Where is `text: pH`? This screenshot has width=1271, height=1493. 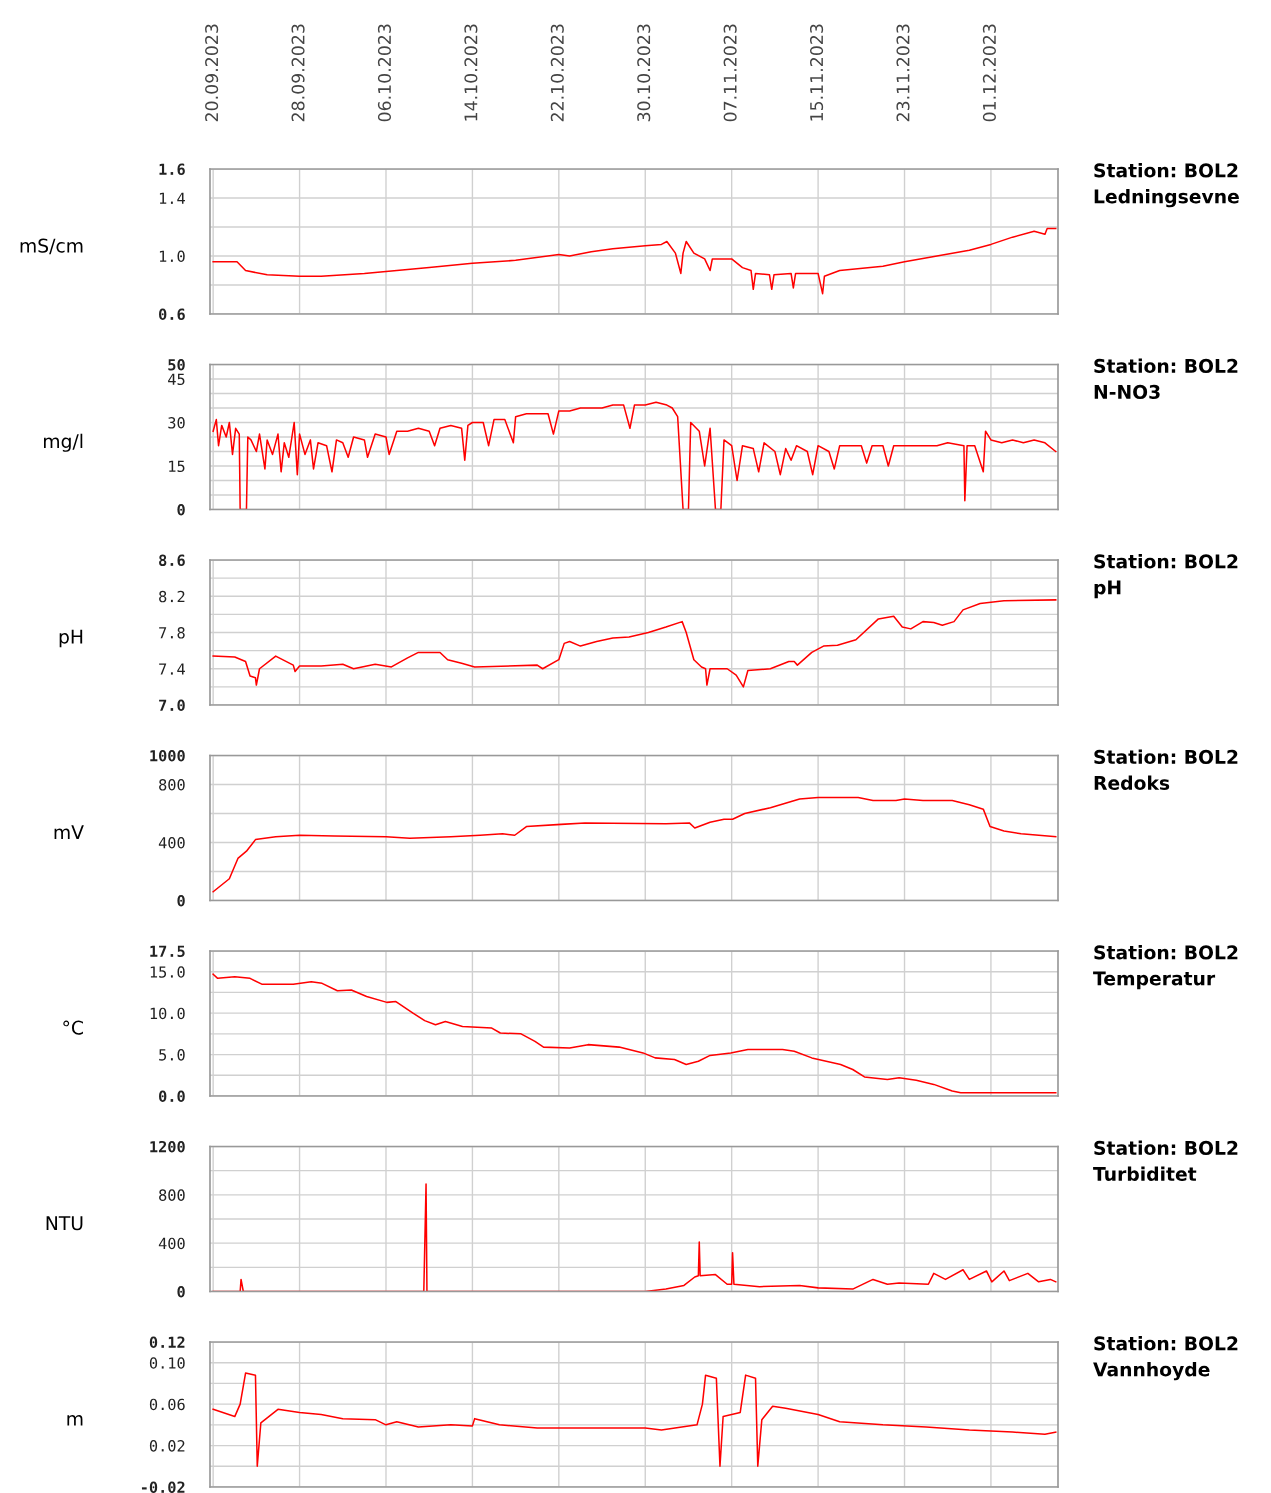 text: pH is located at coordinates (1107, 589).